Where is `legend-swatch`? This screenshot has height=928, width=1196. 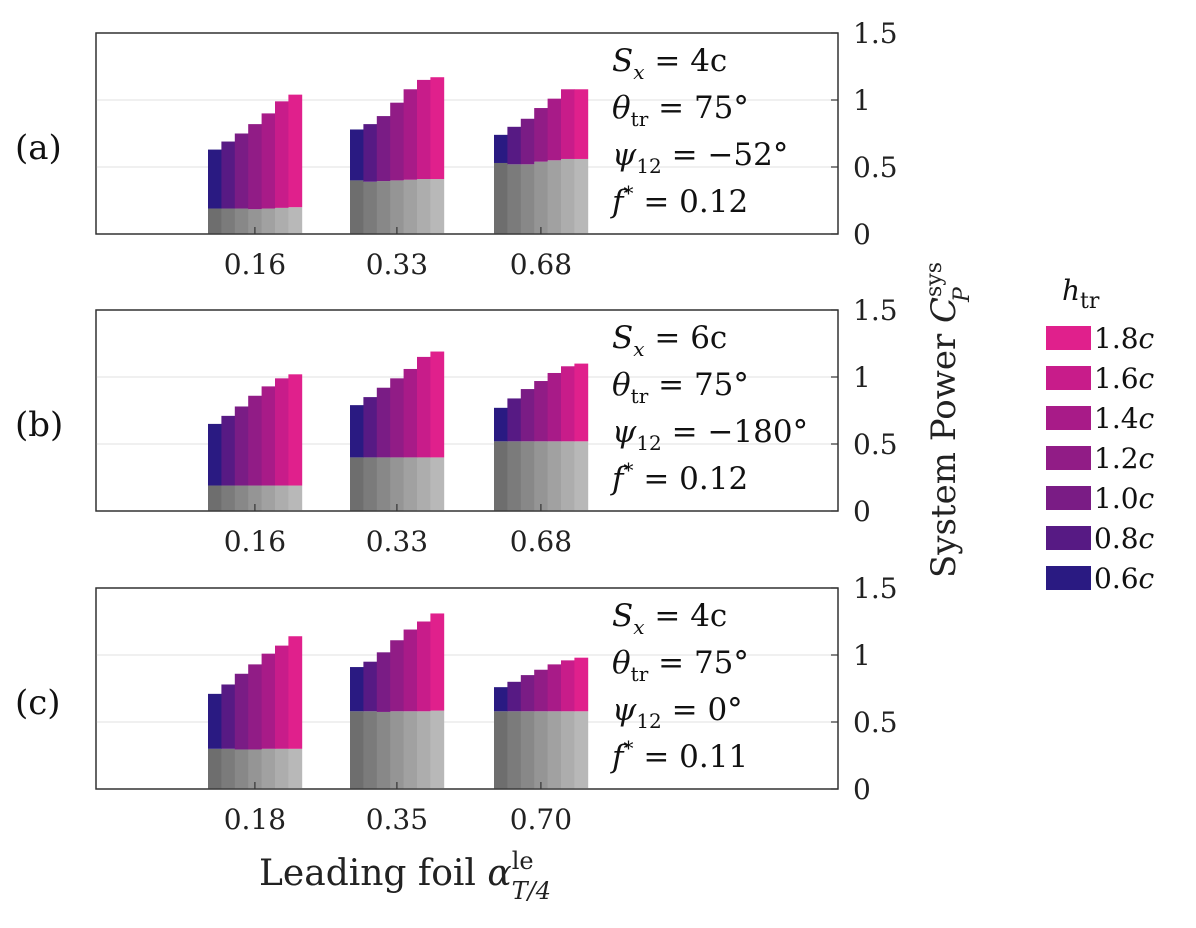 legend-swatch is located at coordinates (1068, 578).